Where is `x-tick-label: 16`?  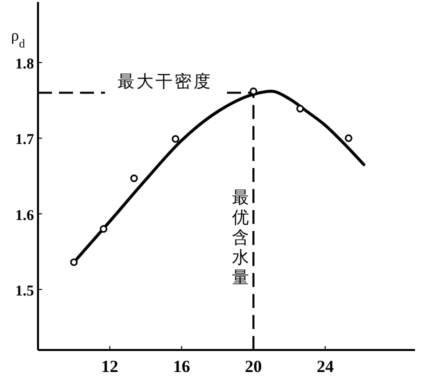 x-tick-label: 16 is located at coordinates (181, 366).